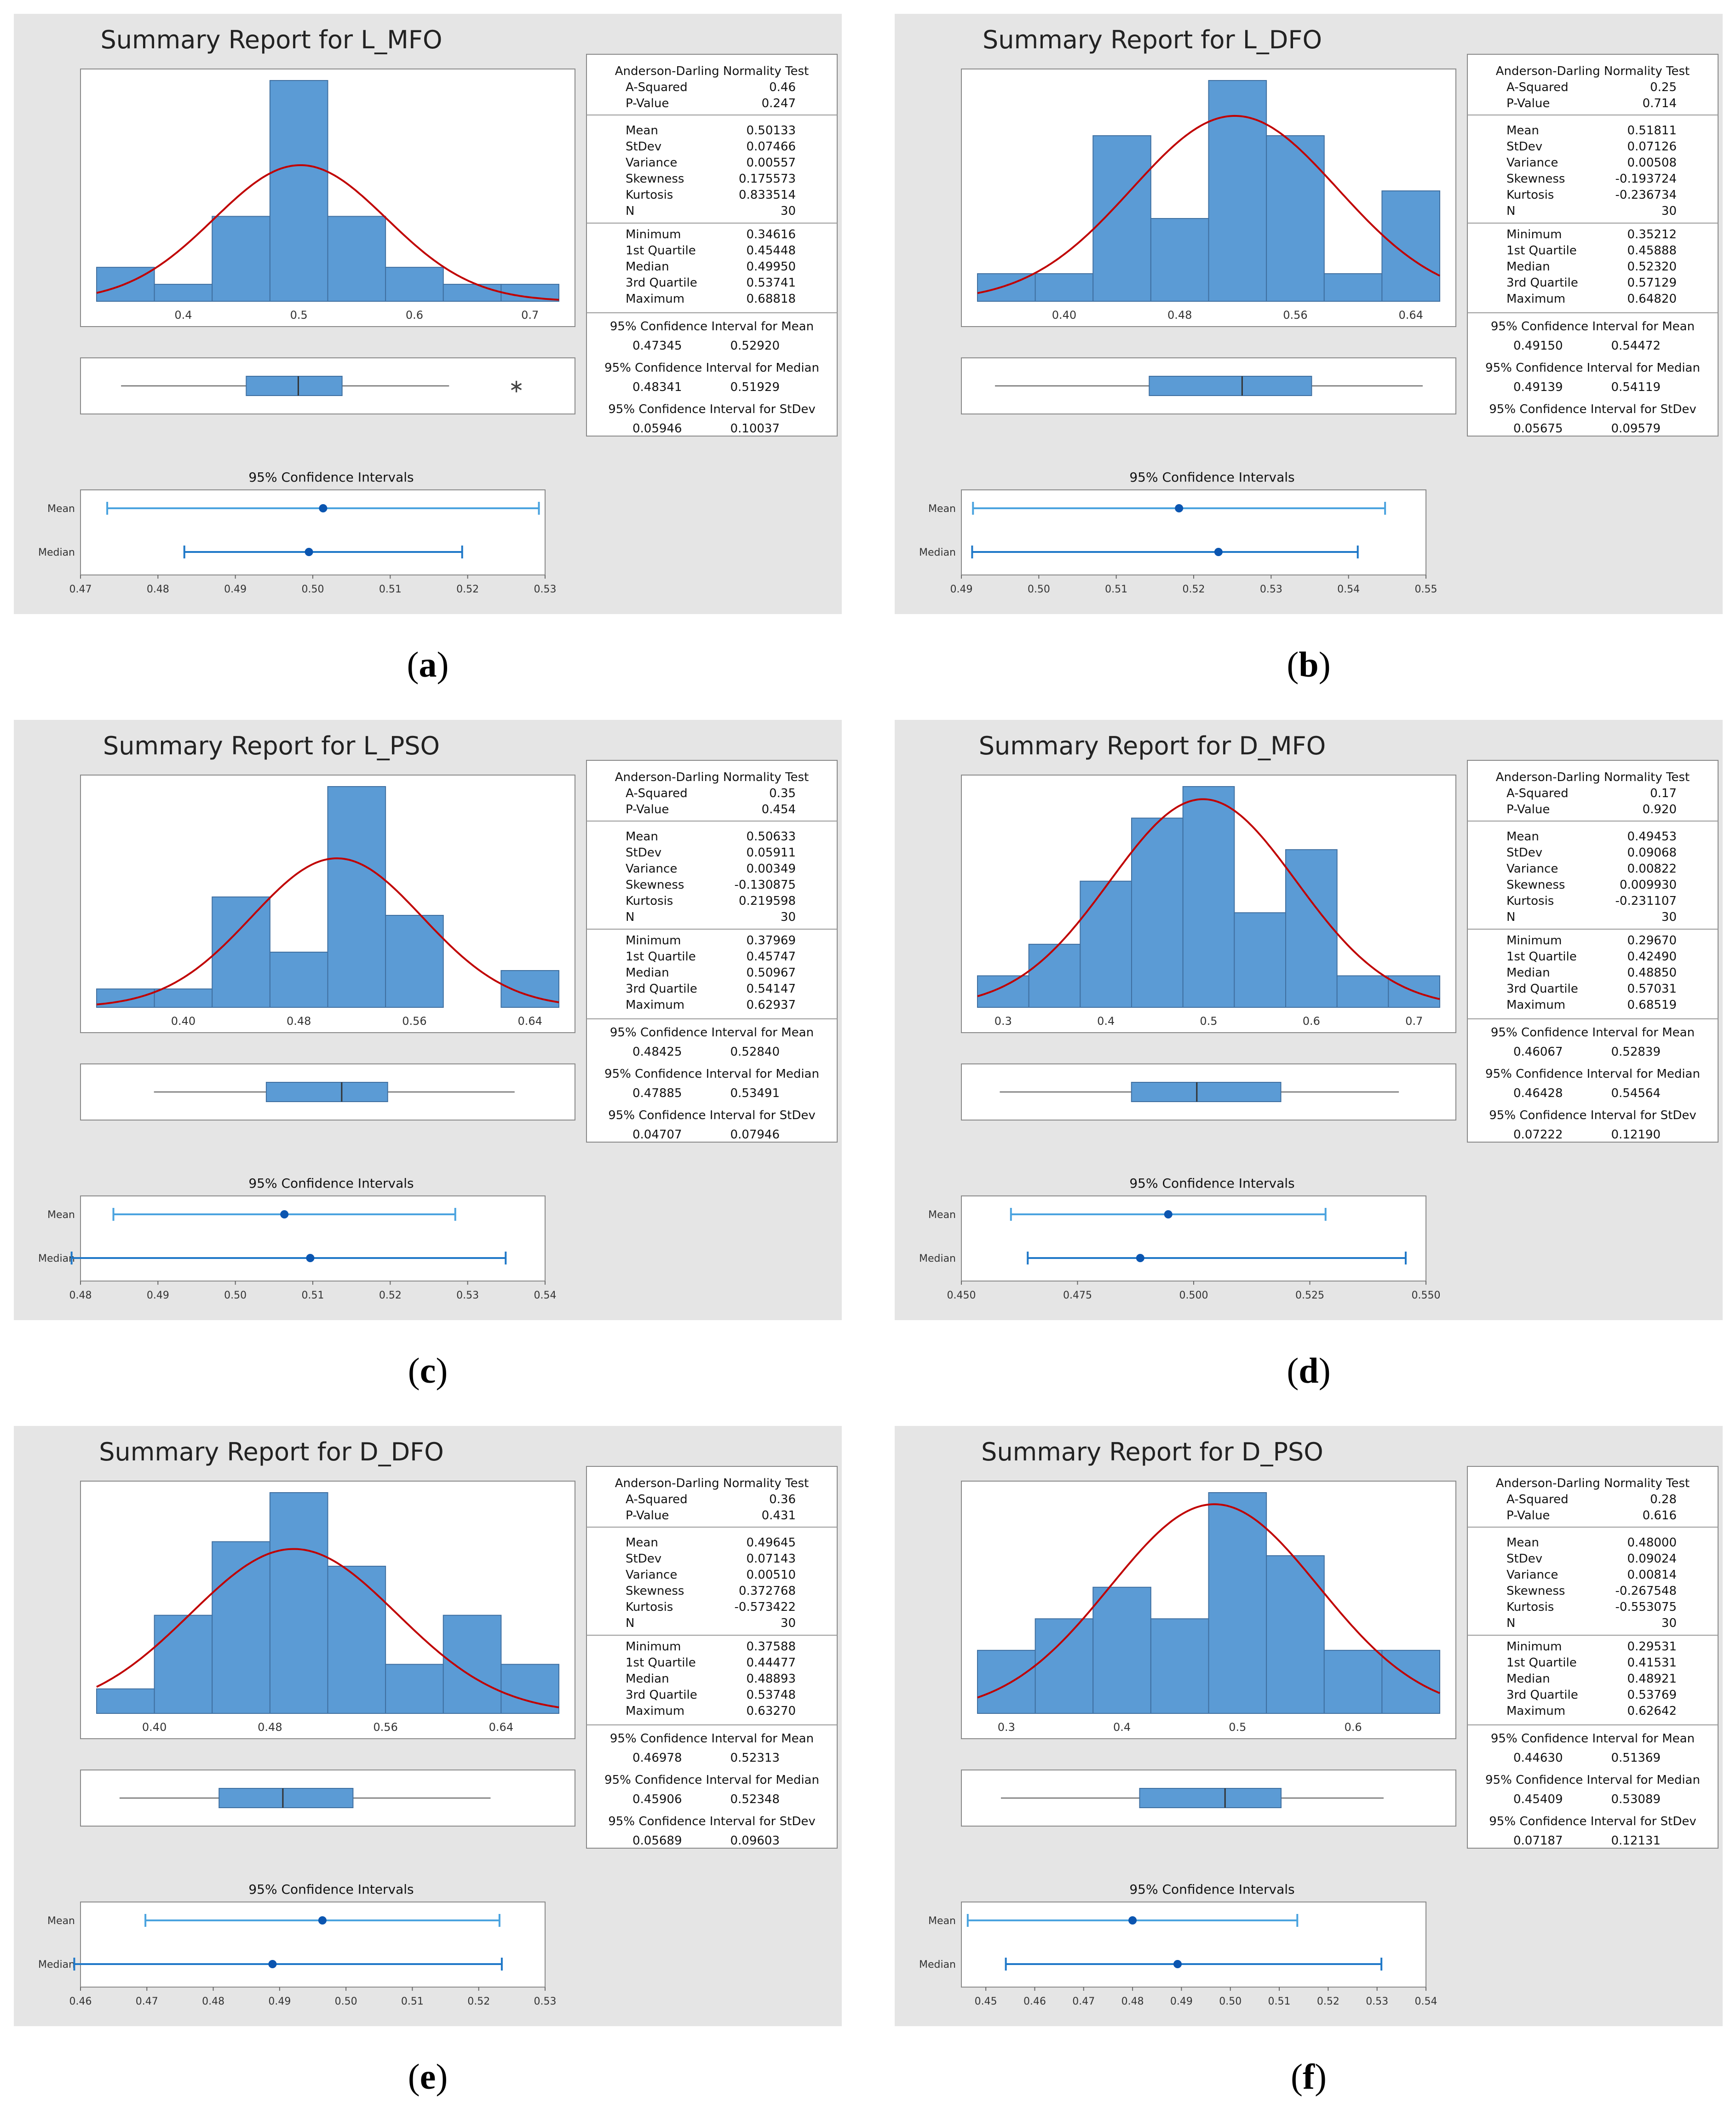 The height and width of the screenshot is (2126, 1736). I want to click on stat-skewness-value: -0.193724, so click(1646, 179).